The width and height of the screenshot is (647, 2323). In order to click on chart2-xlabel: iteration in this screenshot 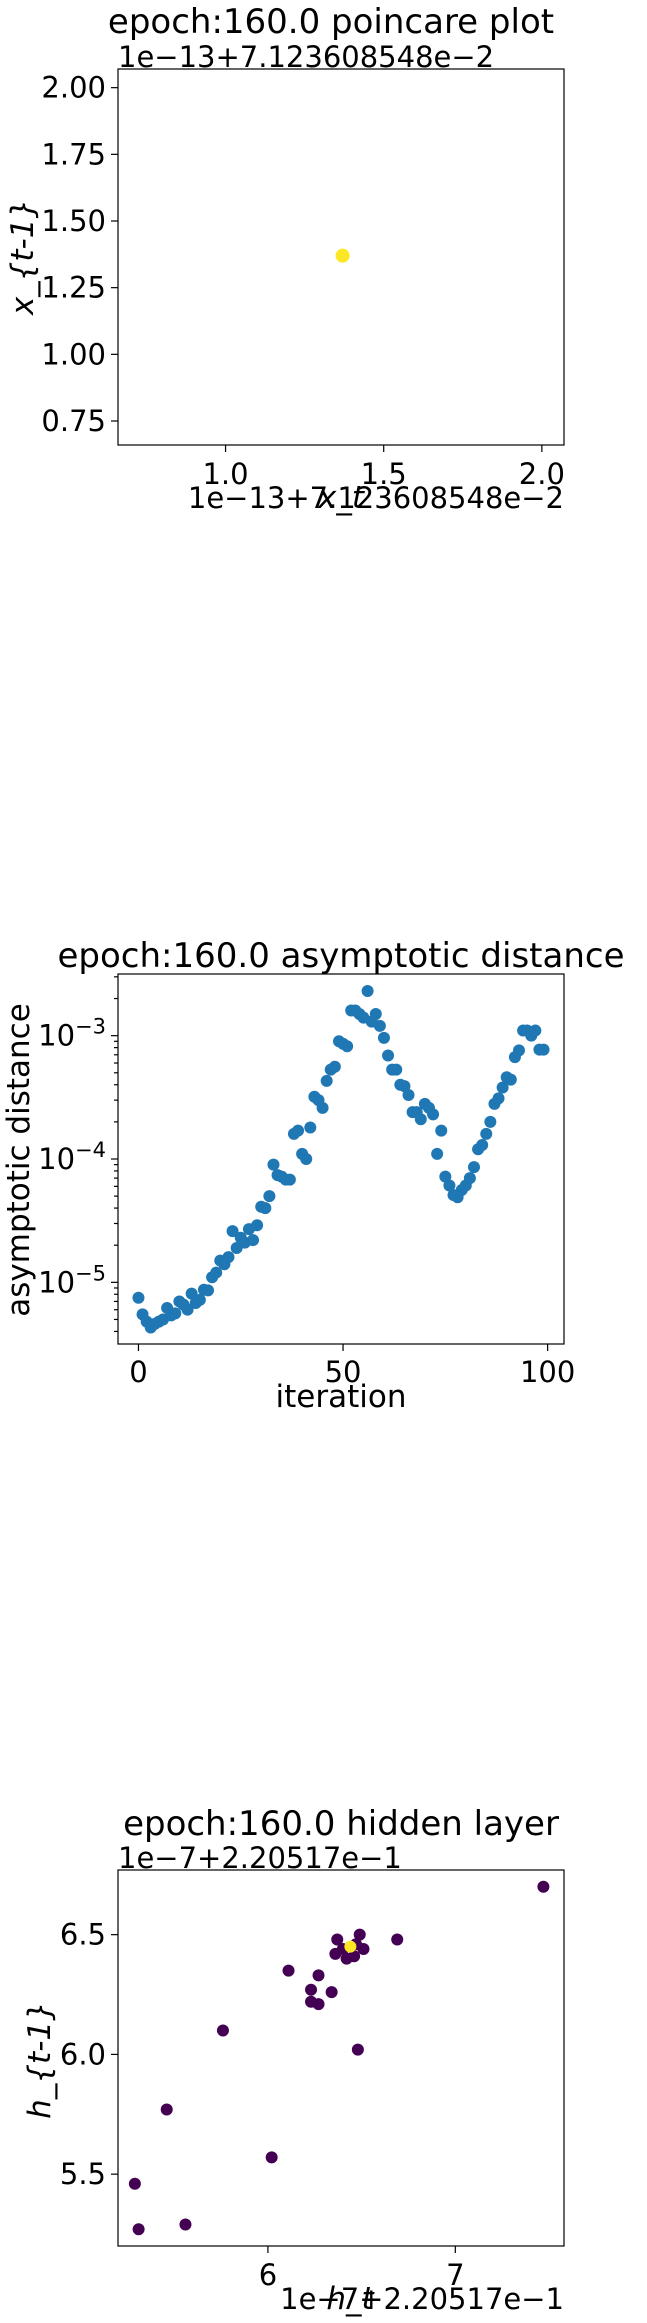, I will do `click(341, 1397)`.